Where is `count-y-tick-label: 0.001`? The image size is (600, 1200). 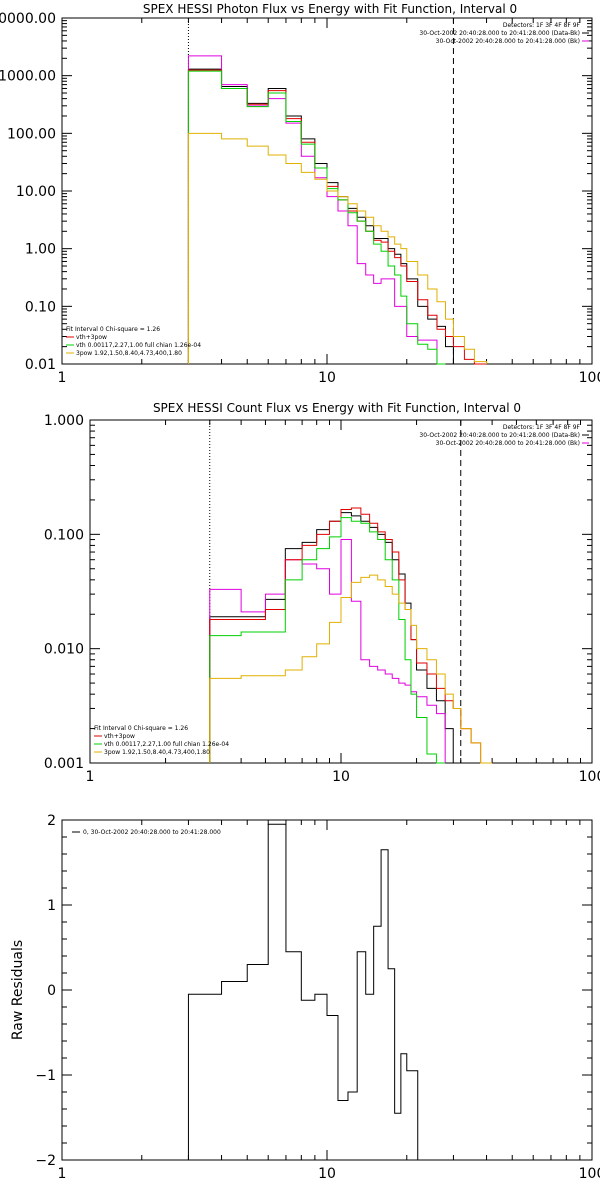
count-y-tick-label: 0.001 is located at coordinates (64, 764).